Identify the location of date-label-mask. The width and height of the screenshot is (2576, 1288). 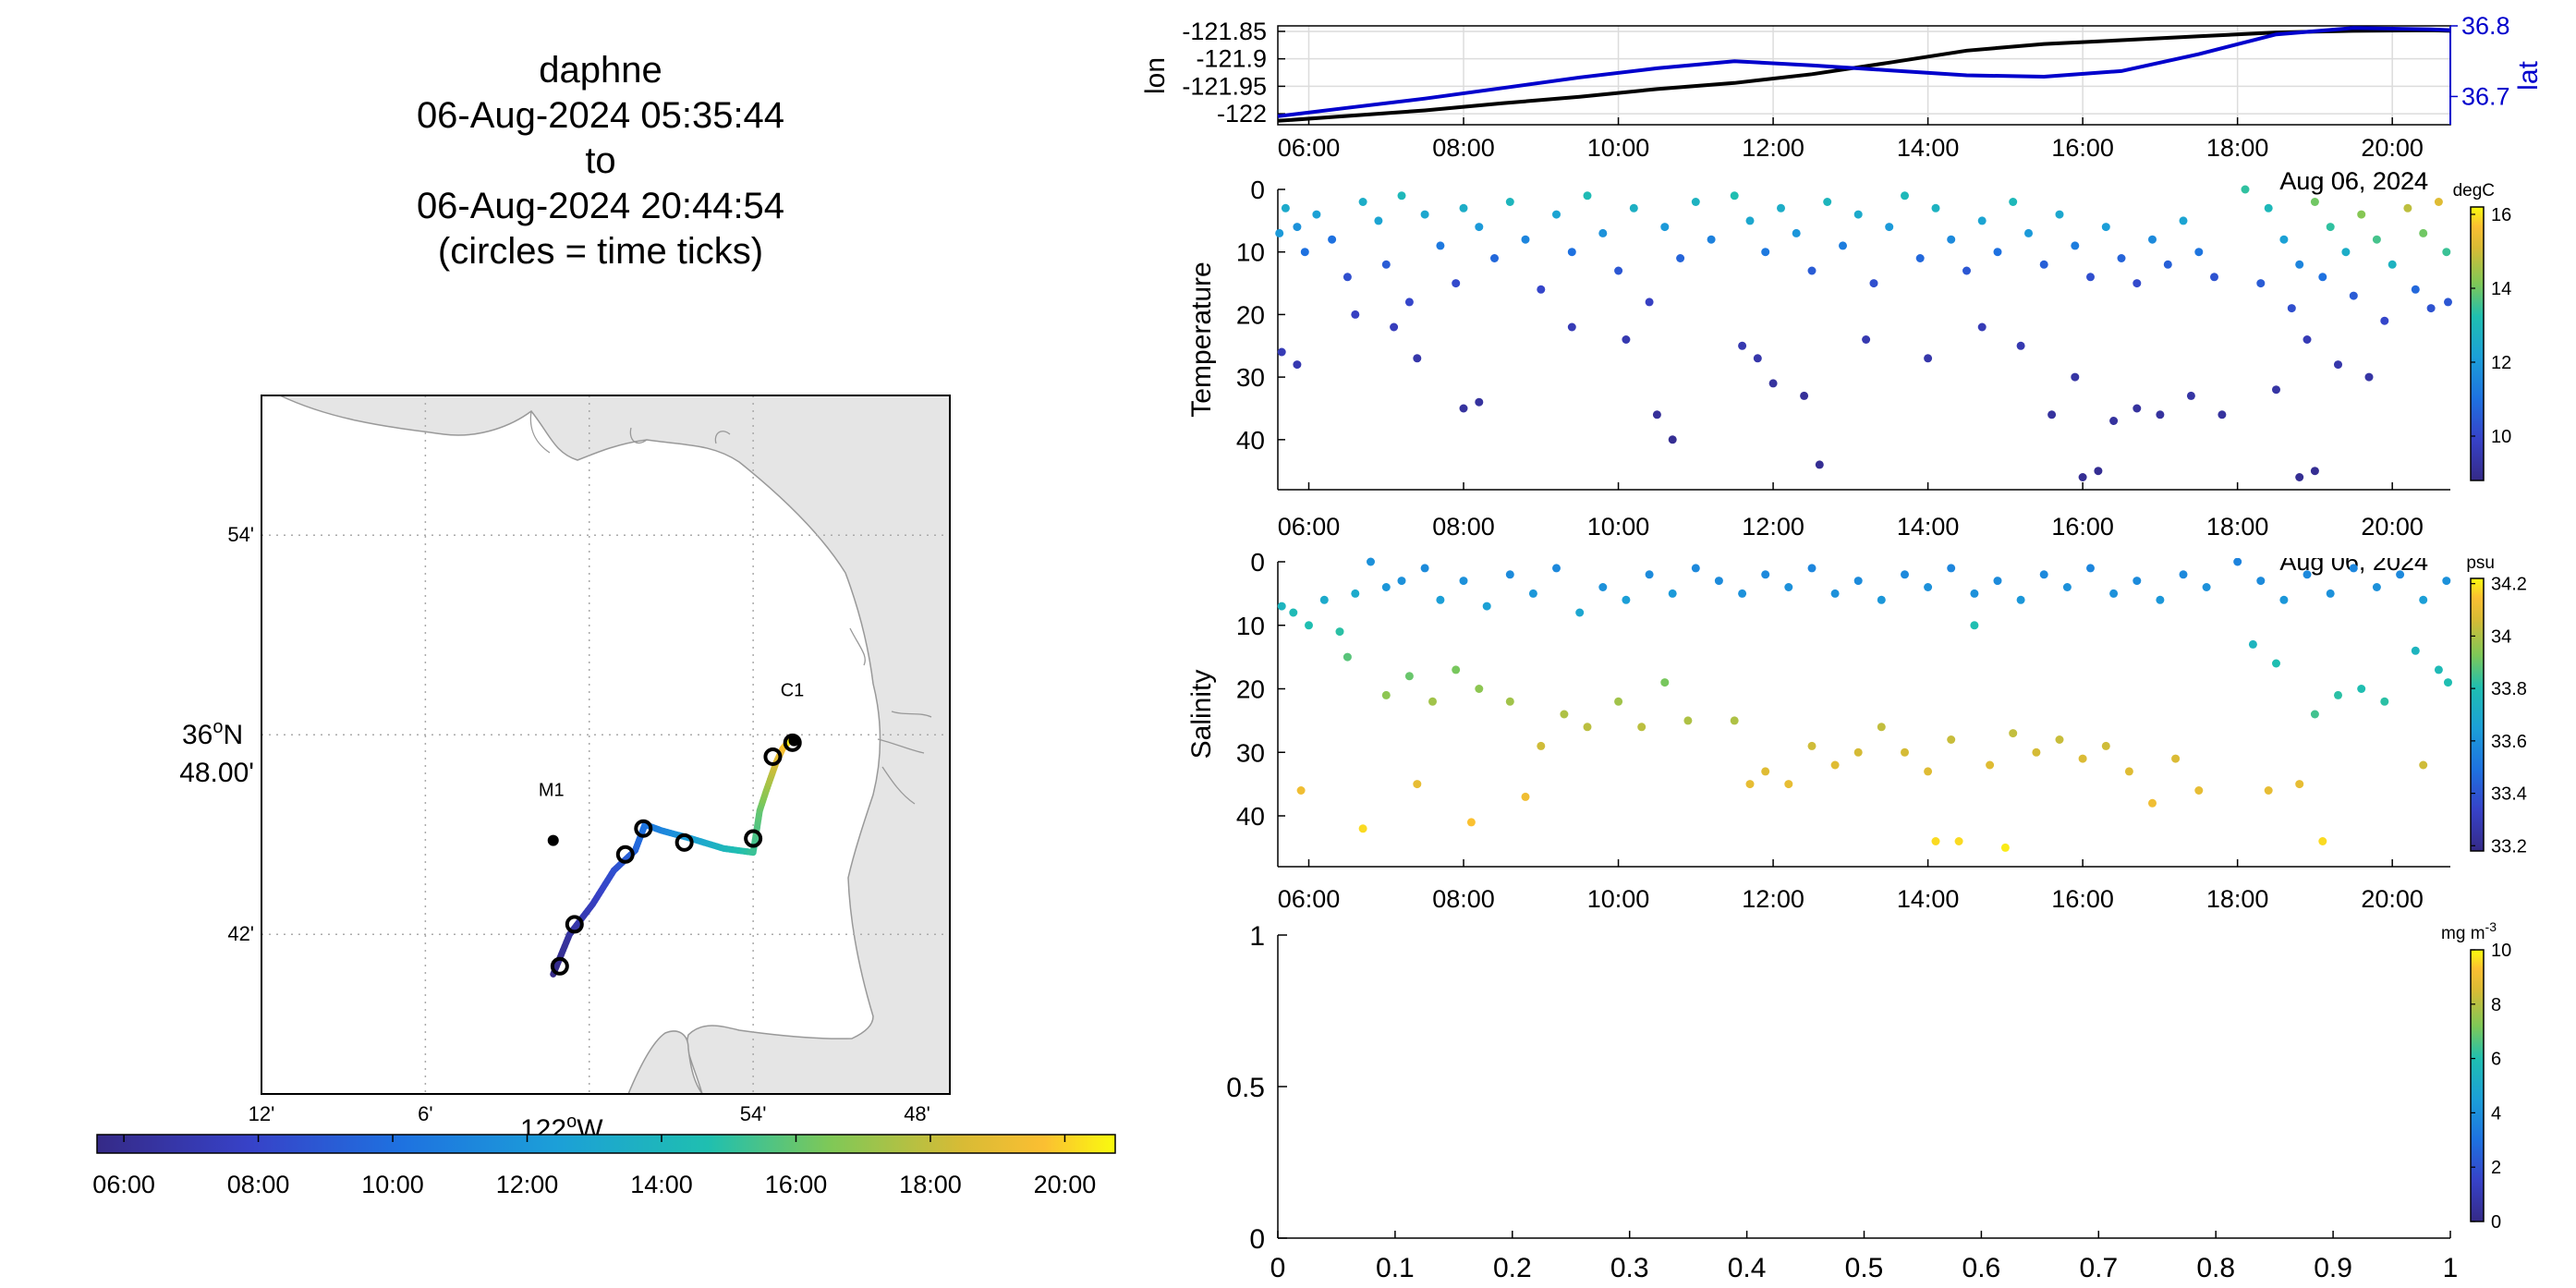
(2319, 549).